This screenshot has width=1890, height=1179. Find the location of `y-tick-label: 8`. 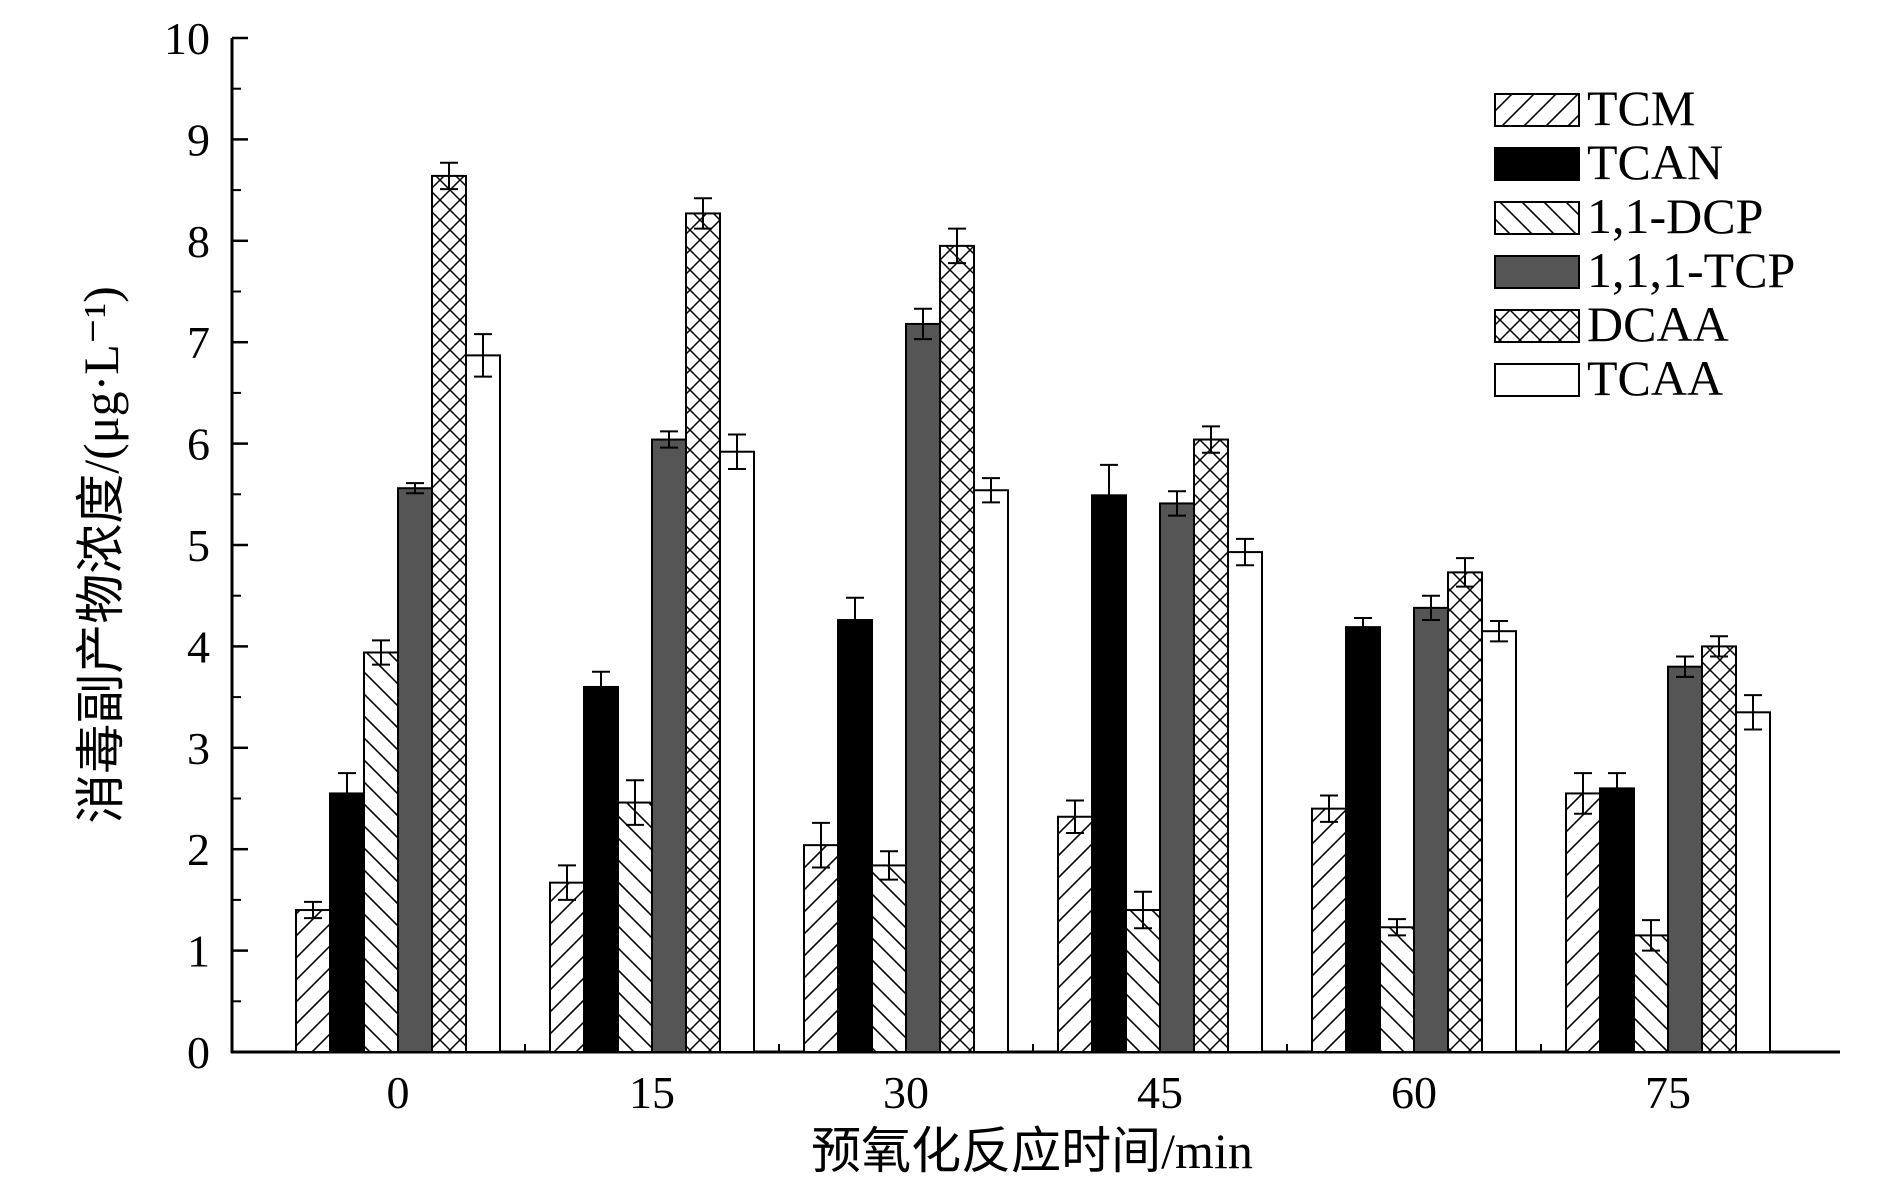

y-tick-label: 8 is located at coordinates (198, 241).